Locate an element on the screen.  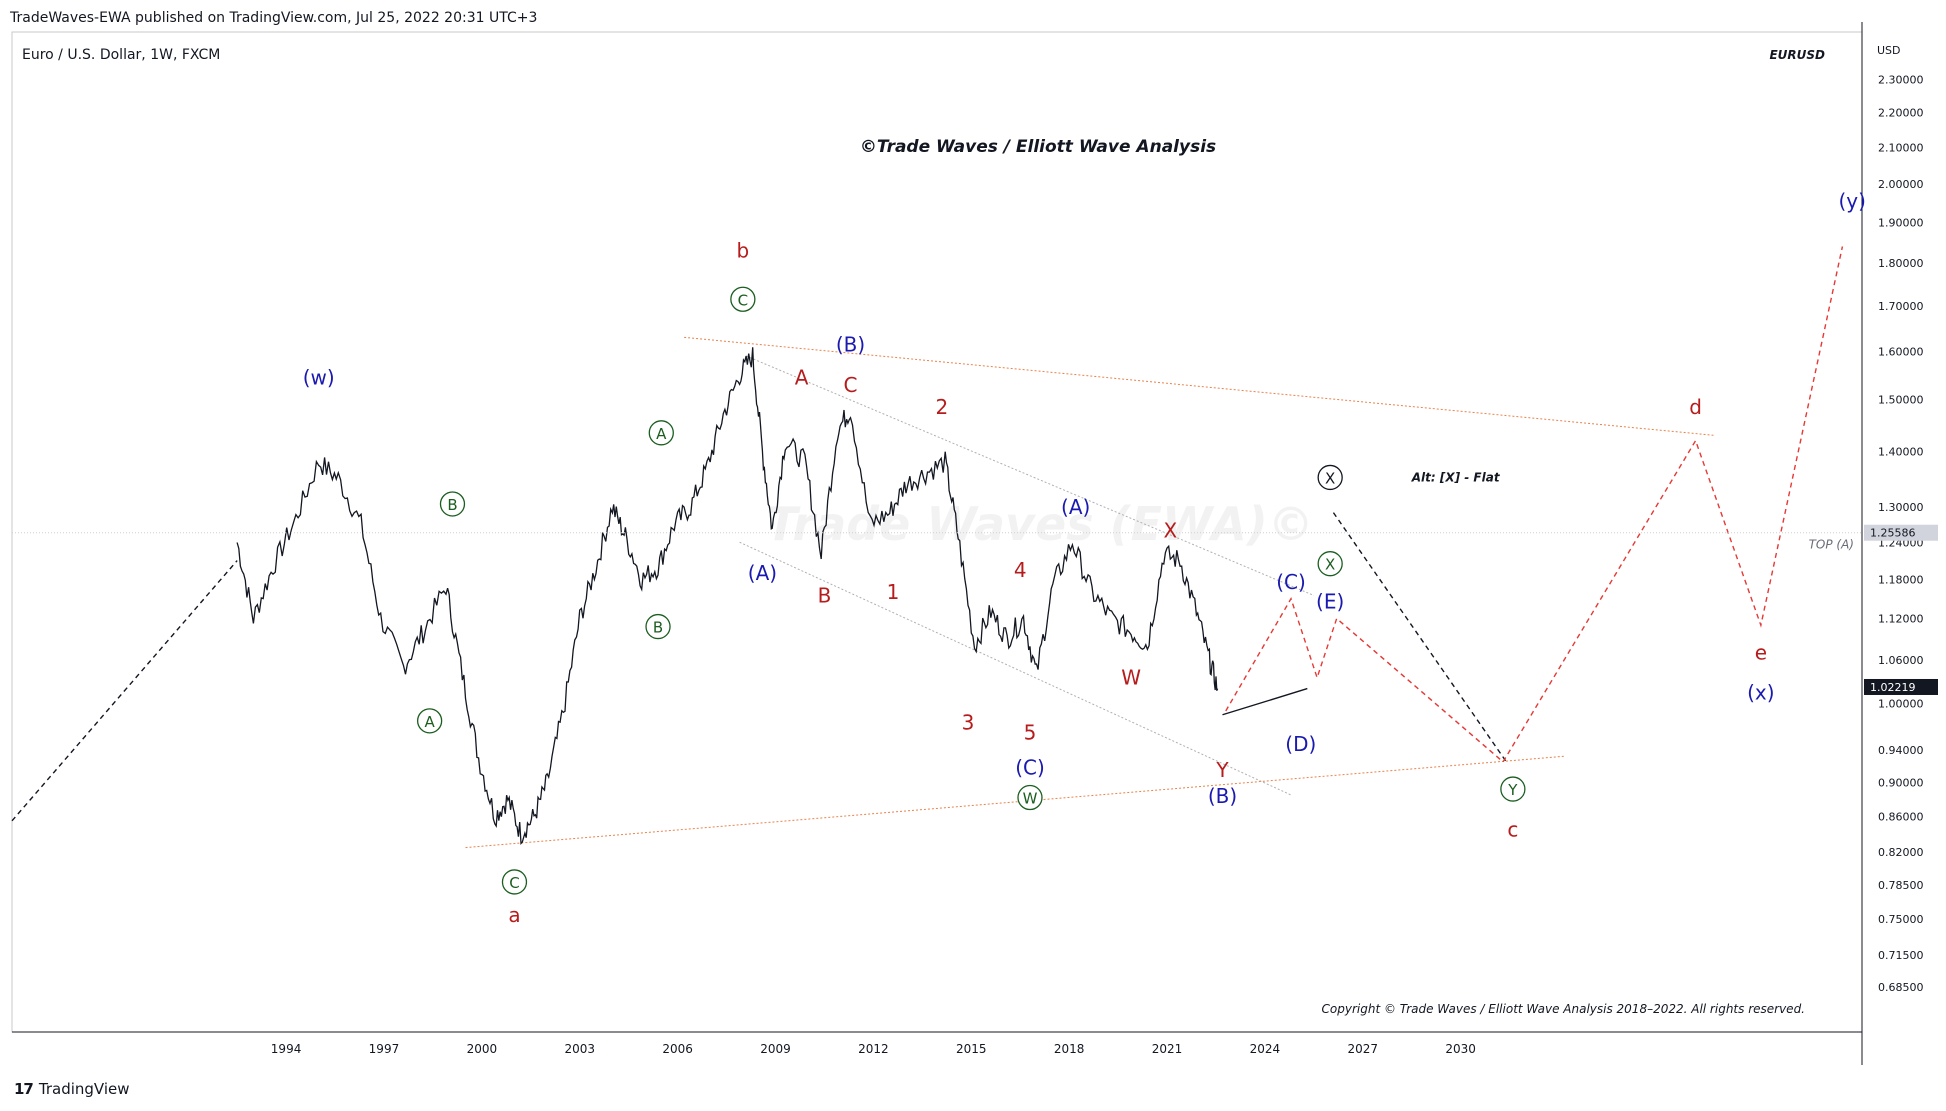
y-tick-label: 1.30000 is located at coordinates (1901, 507).